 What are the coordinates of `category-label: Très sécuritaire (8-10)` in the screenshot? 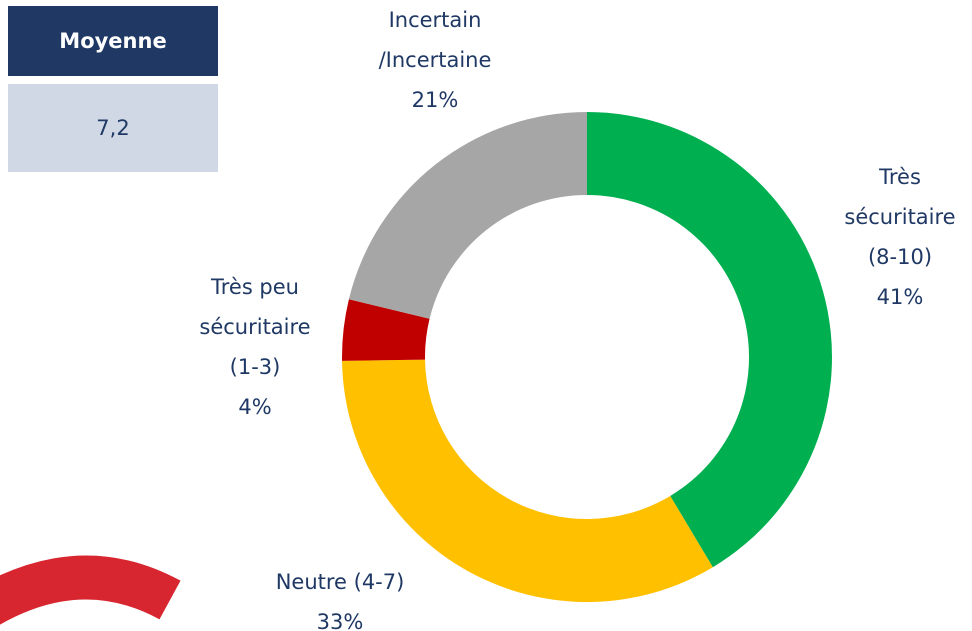 It's located at (900, 217).